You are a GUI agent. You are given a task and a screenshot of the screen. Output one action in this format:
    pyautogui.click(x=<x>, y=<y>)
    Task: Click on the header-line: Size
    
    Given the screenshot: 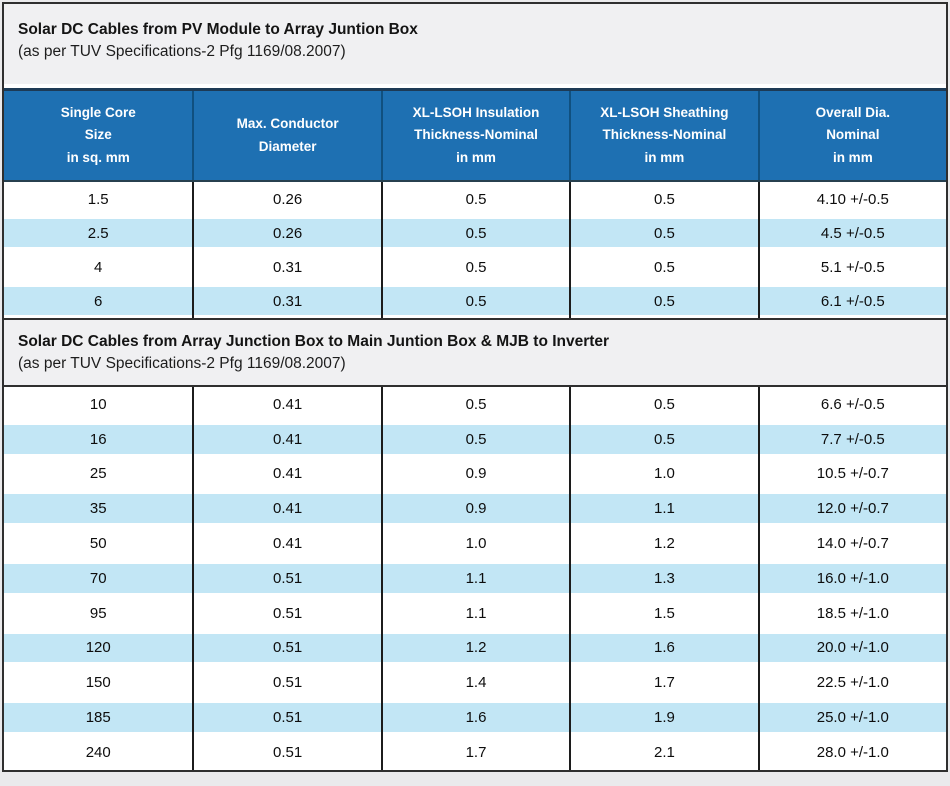 What is the action you would take?
    pyautogui.click(x=98, y=135)
    